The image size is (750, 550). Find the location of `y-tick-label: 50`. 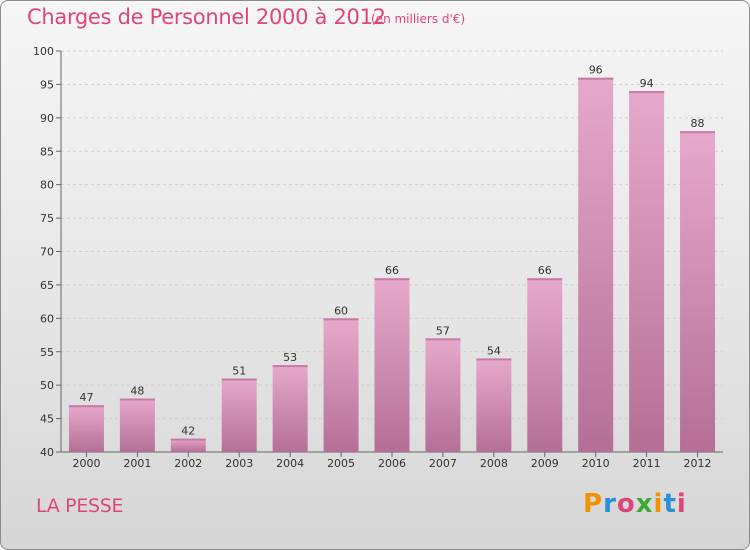

y-tick-label: 50 is located at coordinates (47, 385).